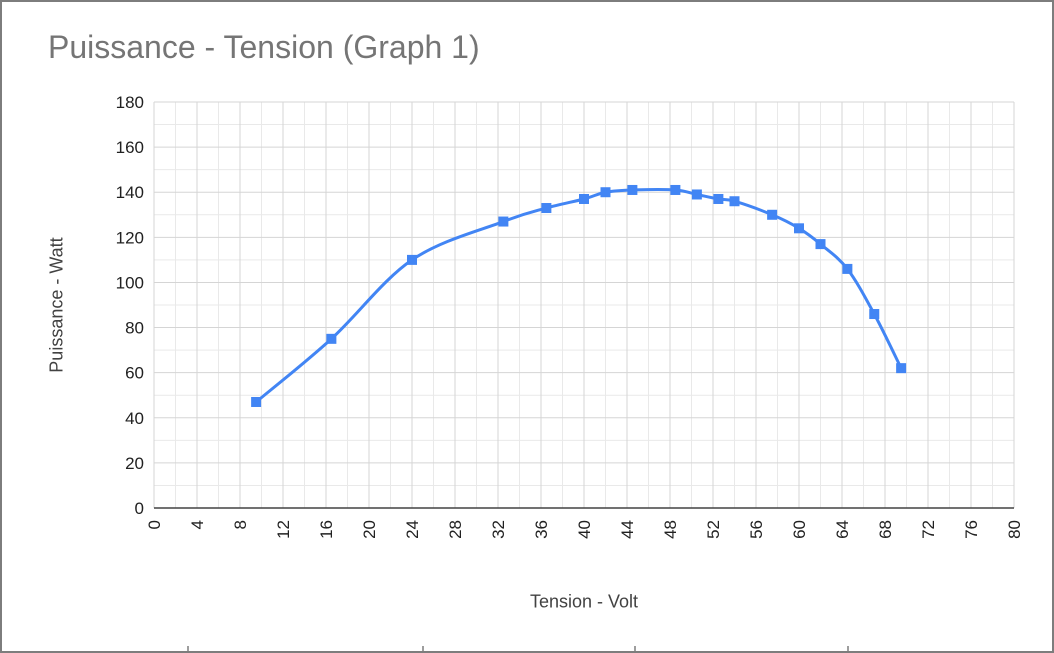  I want to click on x-tick-label: 68, so click(885, 529).